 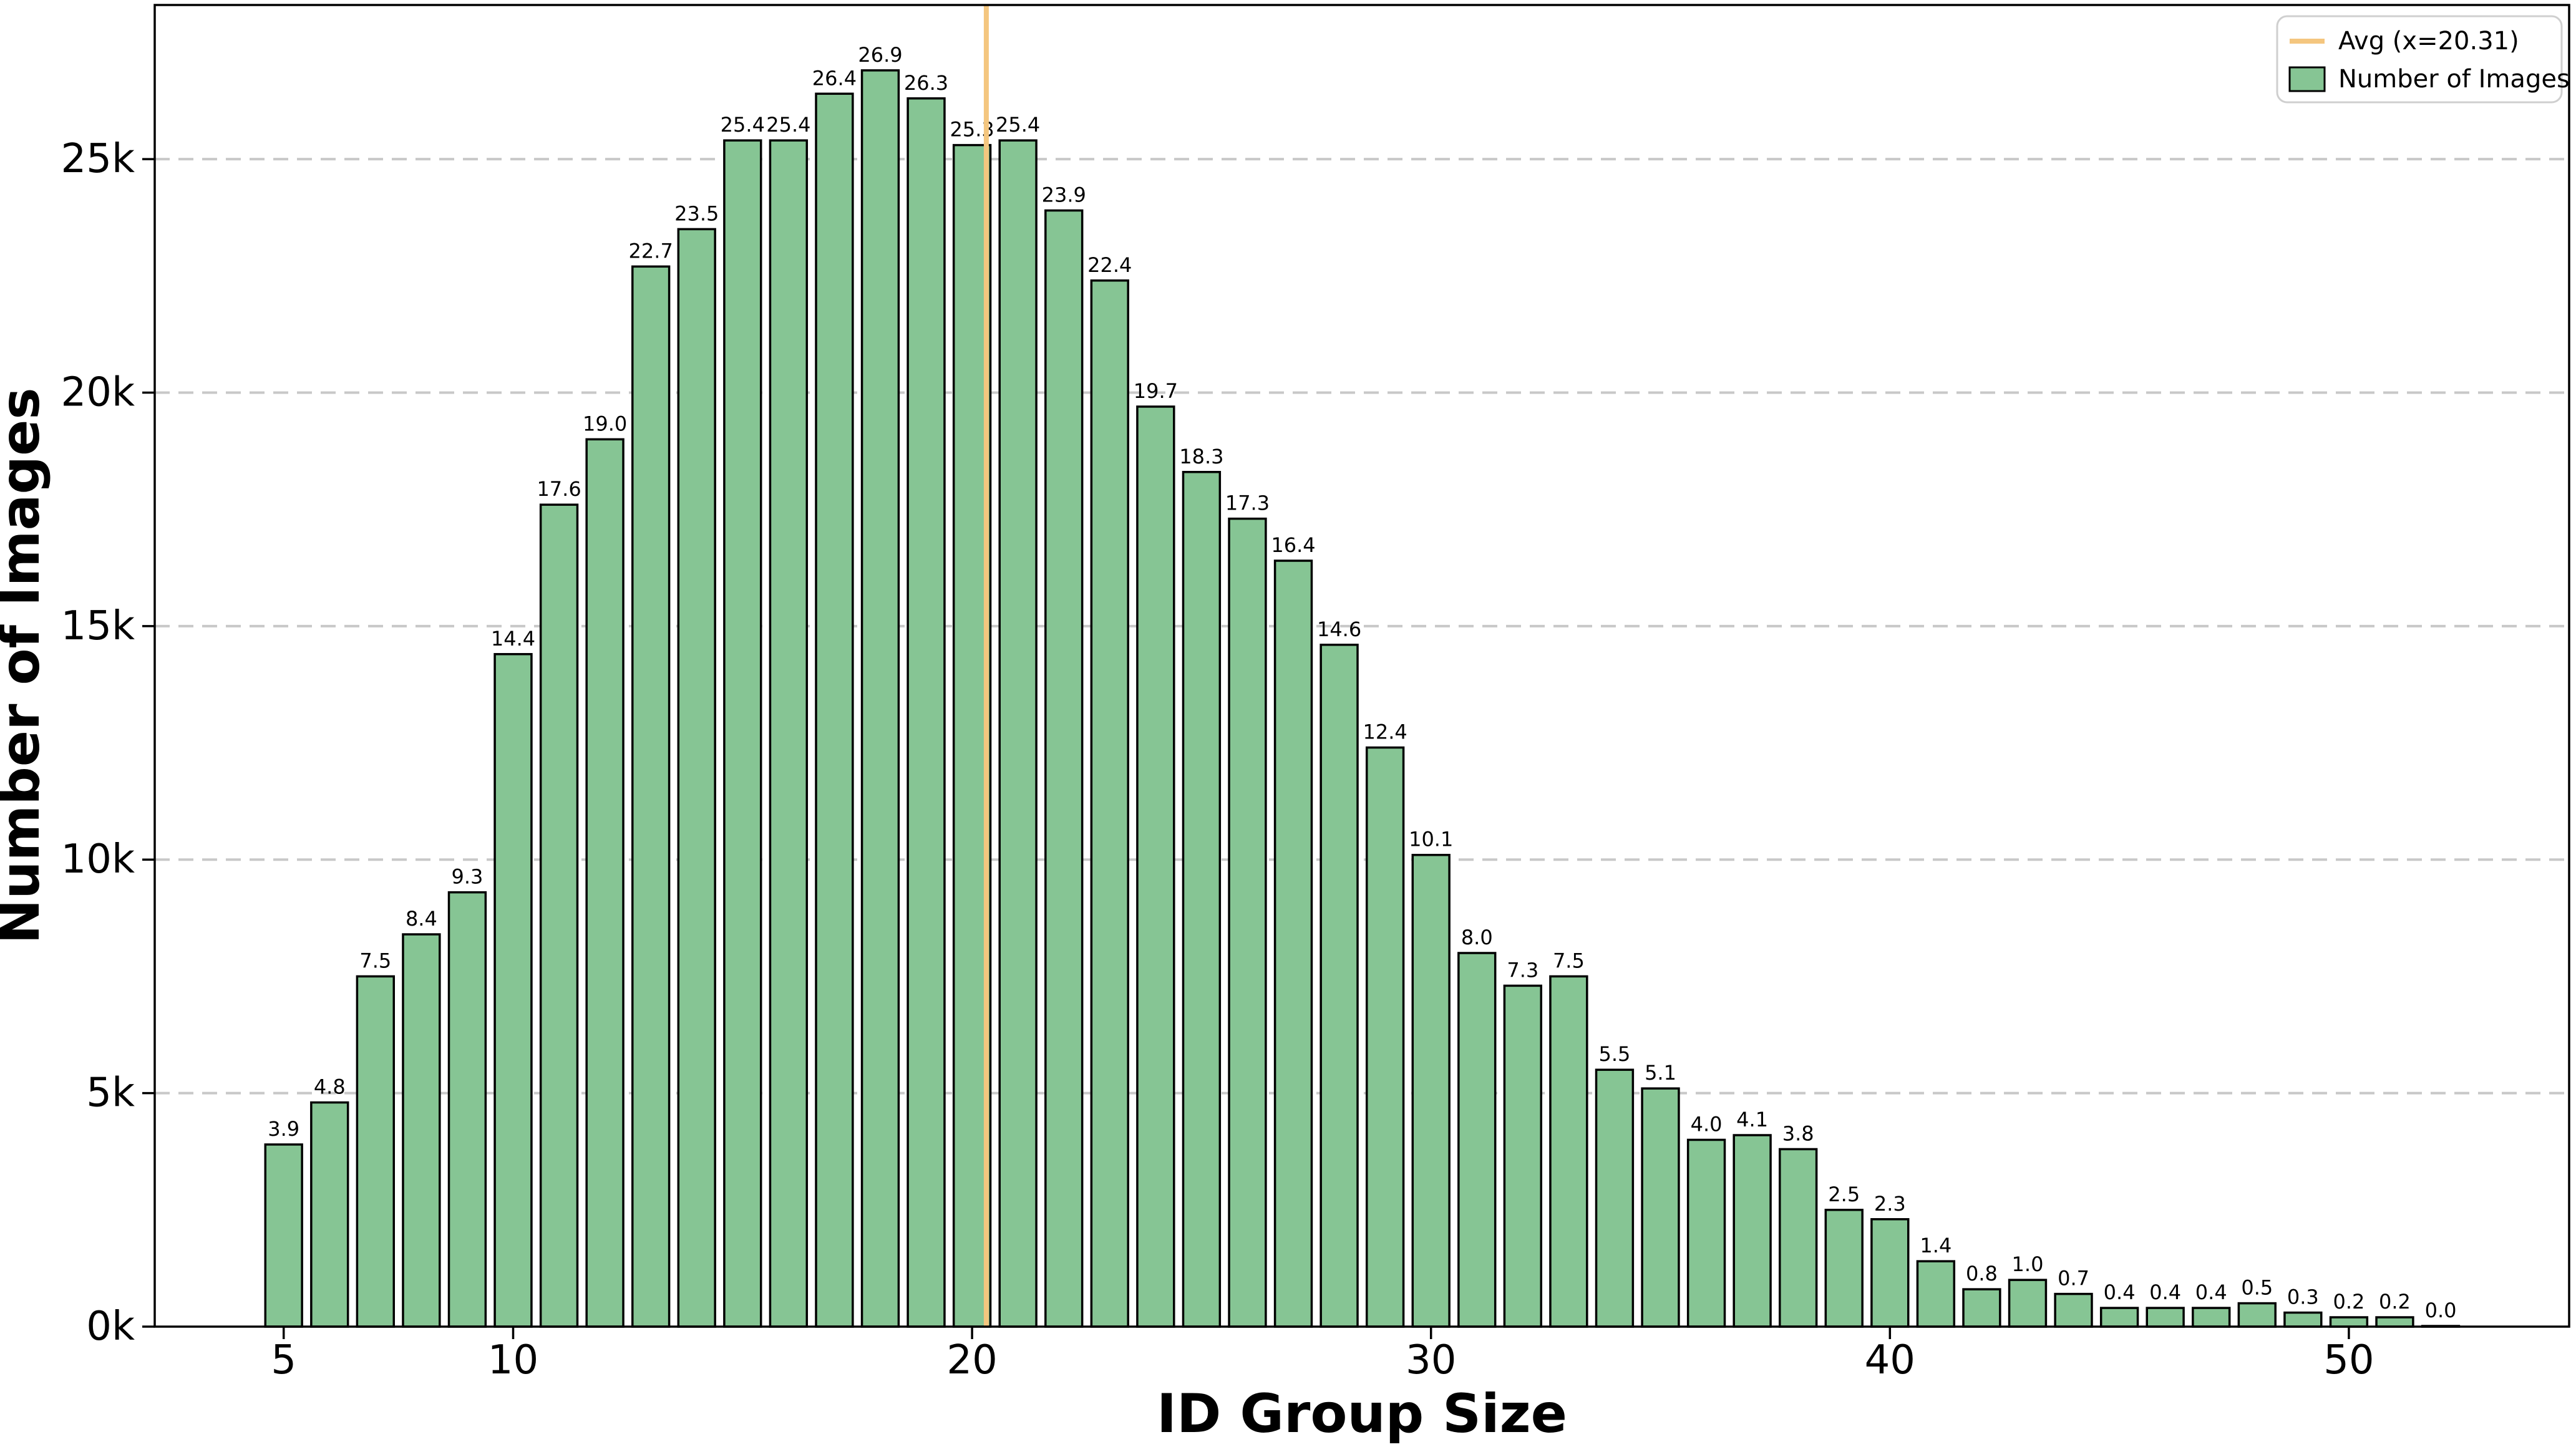 What do you see at coordinates (1362, 1414) in the screenshot?
I see `x-axis-title: ID Group Size` at bounding box center [1362, 1414].